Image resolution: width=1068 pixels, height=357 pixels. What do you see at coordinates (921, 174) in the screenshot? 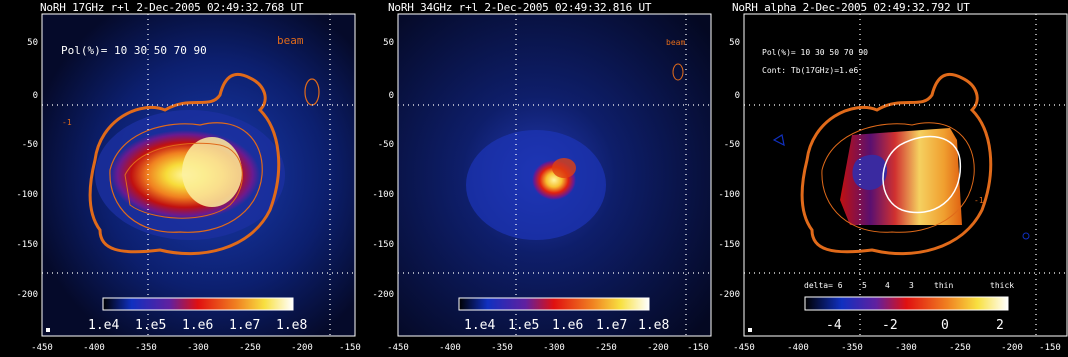
I see `contour-white` at bounding box center [921, 174].